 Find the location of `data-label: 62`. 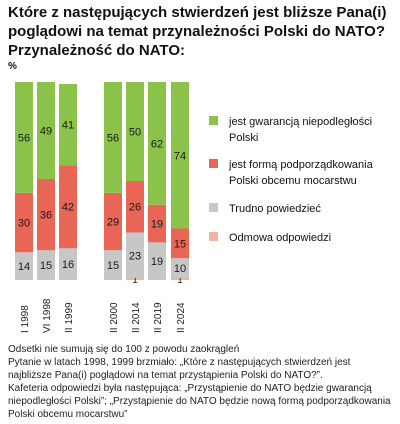

data-label: 62 is located at coordinates (157, 144).